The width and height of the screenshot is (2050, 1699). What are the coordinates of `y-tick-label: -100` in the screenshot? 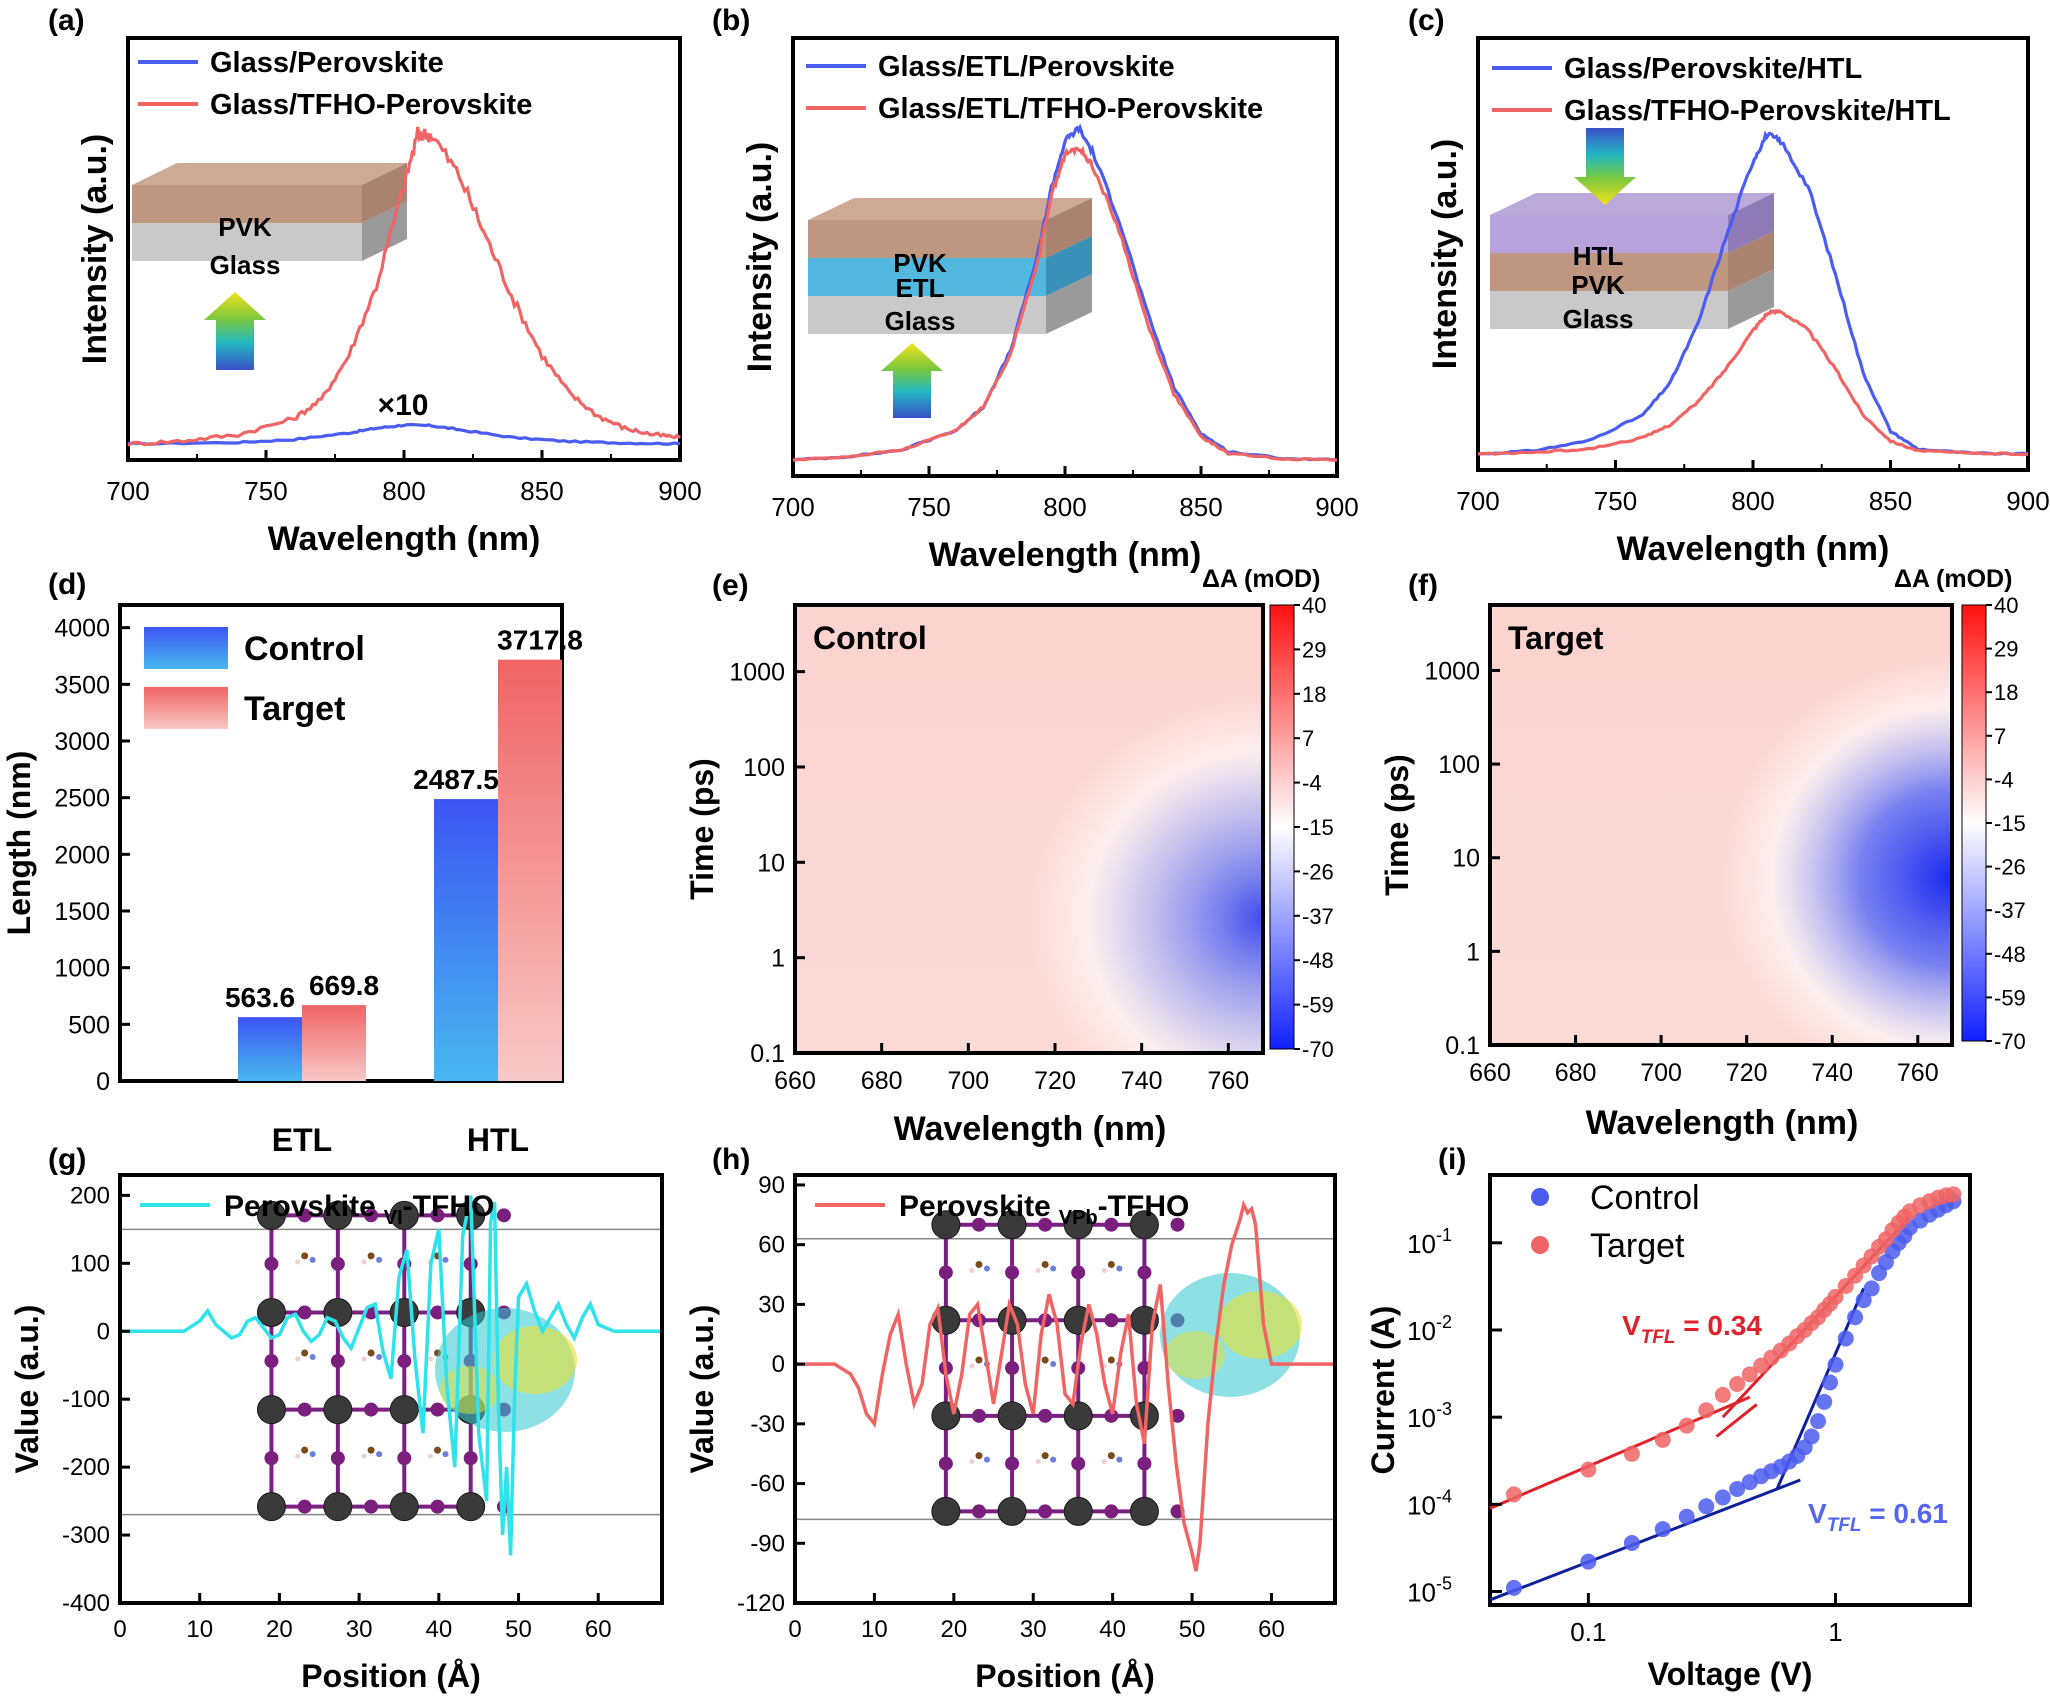 It's located at (86, 1399).